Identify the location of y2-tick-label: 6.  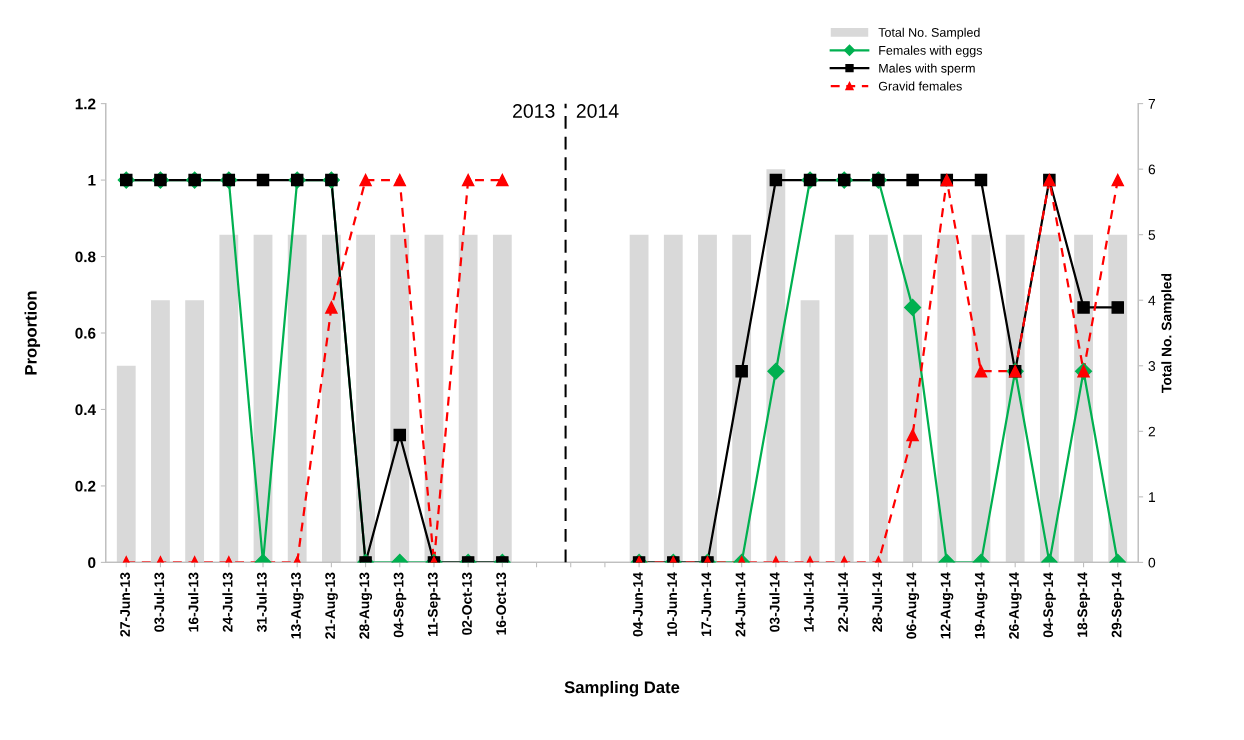
(1152, 169).